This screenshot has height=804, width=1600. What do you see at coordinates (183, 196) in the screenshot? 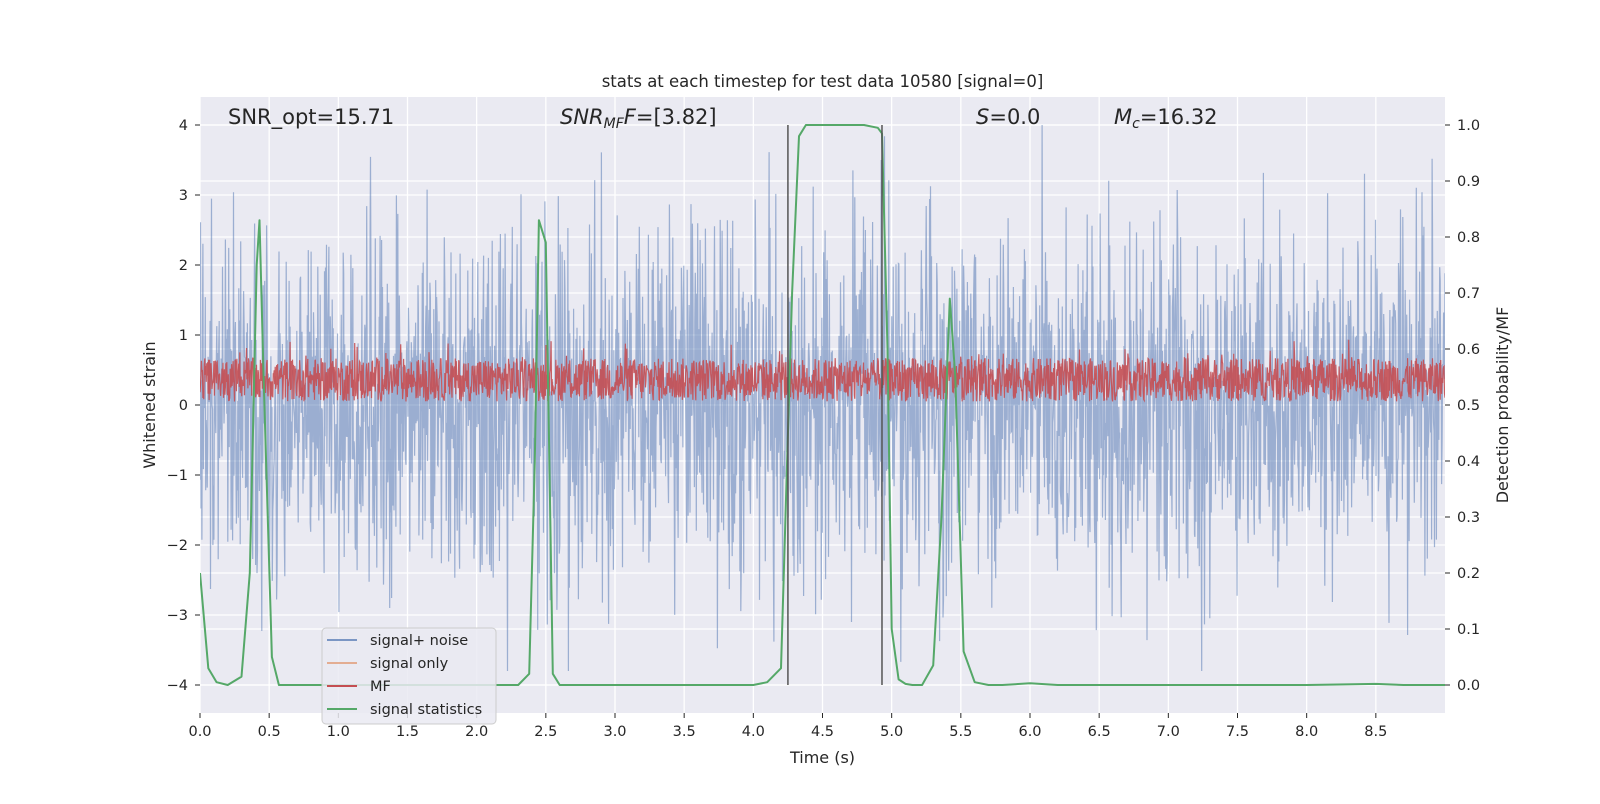
I see `y-tick-label: 3` at bounding box center [183, 196].